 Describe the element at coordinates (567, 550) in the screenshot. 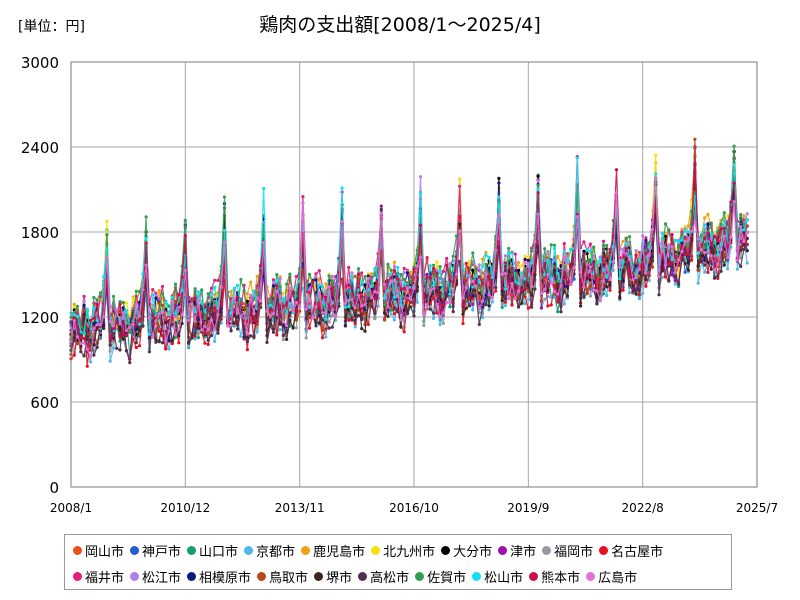

I see `legend-item: 福岡市` at that location.